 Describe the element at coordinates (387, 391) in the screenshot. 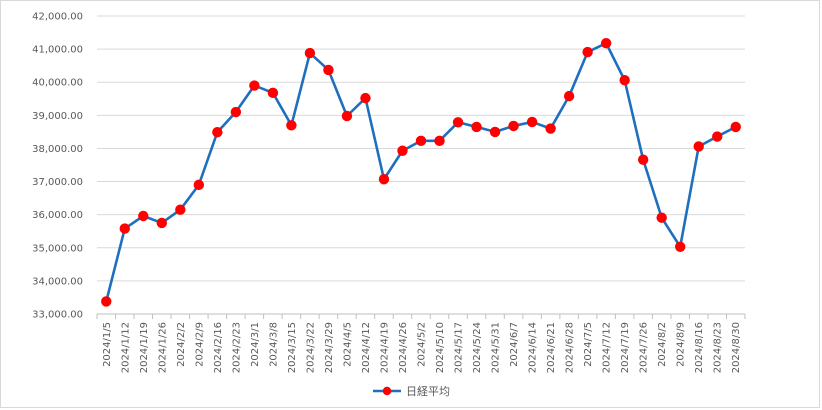

I see `legend-marker-swatch` at that location.